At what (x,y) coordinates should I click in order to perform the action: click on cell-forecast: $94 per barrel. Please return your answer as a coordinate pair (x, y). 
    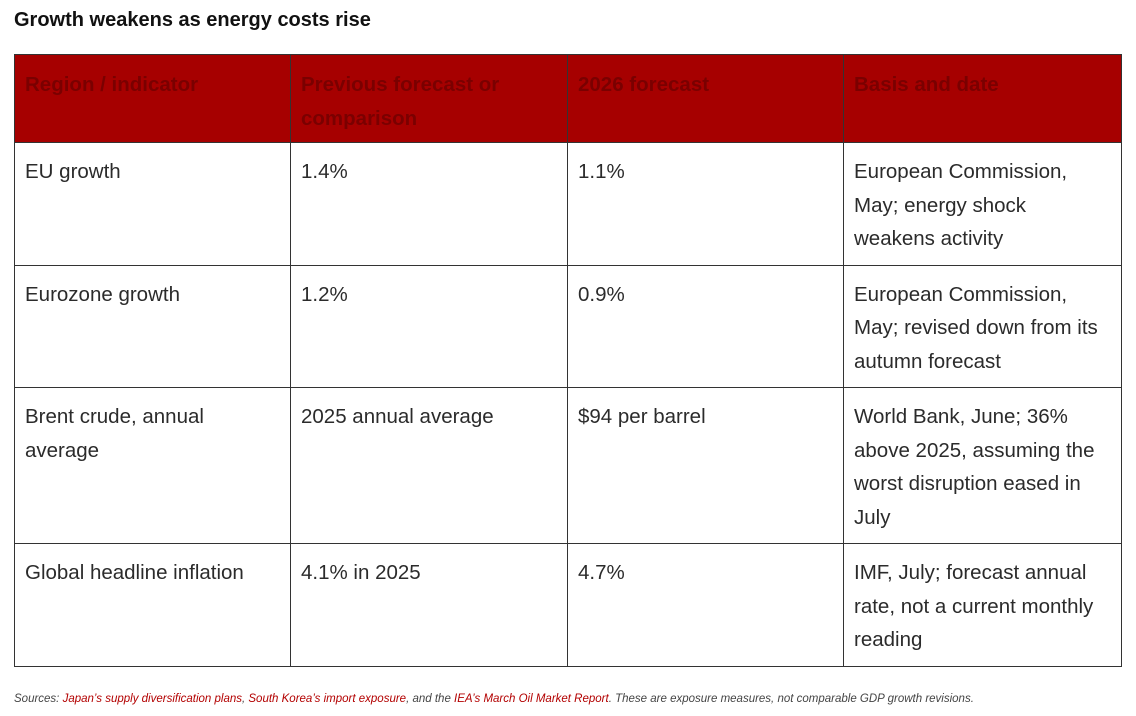
    Looking at the image, I should click on (705, 465).